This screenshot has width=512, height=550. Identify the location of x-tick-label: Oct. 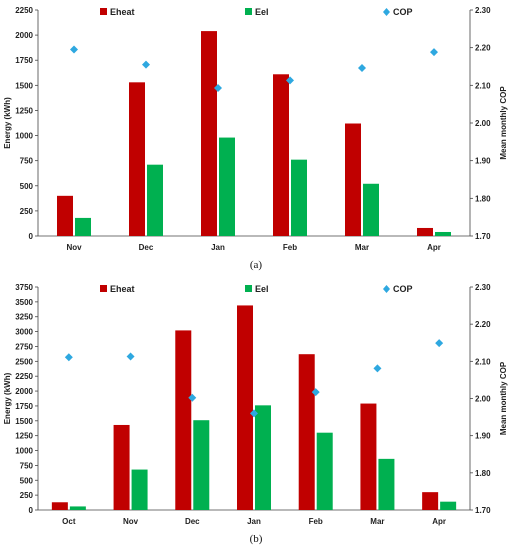
(69, 521).